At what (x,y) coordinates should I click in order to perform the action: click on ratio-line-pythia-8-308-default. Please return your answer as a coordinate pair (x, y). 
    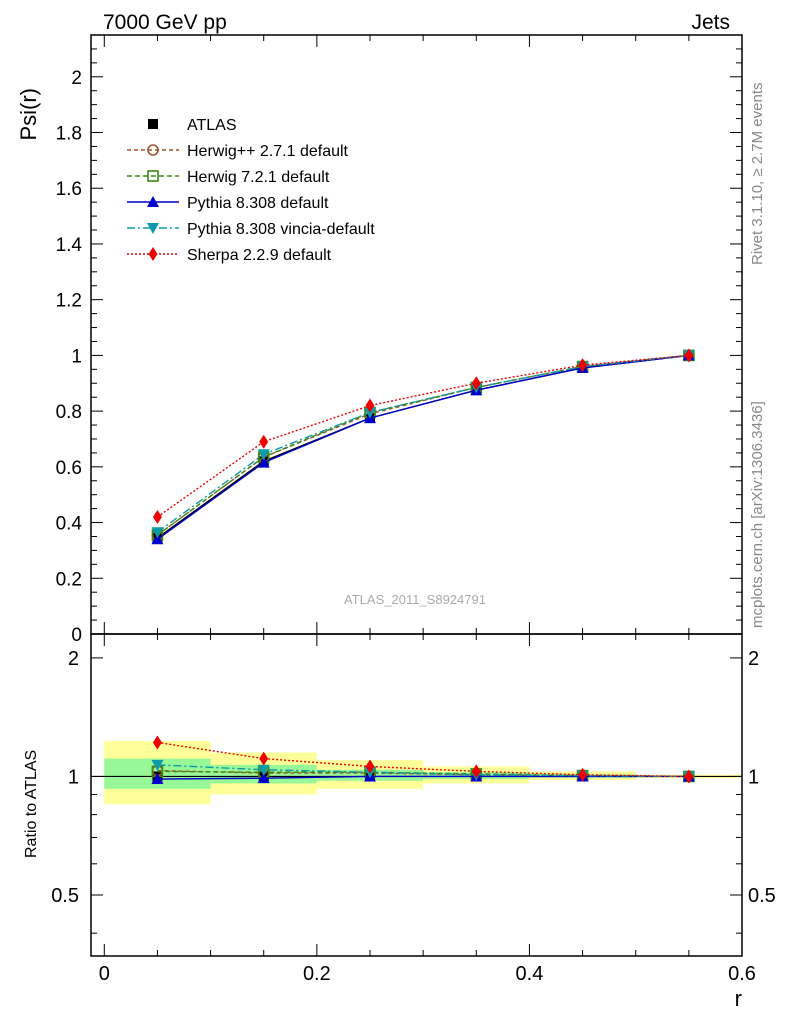
    Looking at the image, I should click on (423, 777).